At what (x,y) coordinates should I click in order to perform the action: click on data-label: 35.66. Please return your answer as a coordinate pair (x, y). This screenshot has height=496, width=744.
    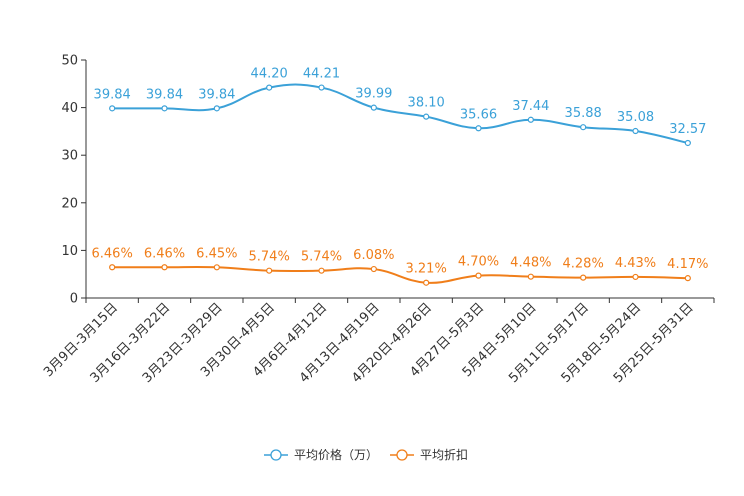
    Looking at the image, I should click on (478, 114).